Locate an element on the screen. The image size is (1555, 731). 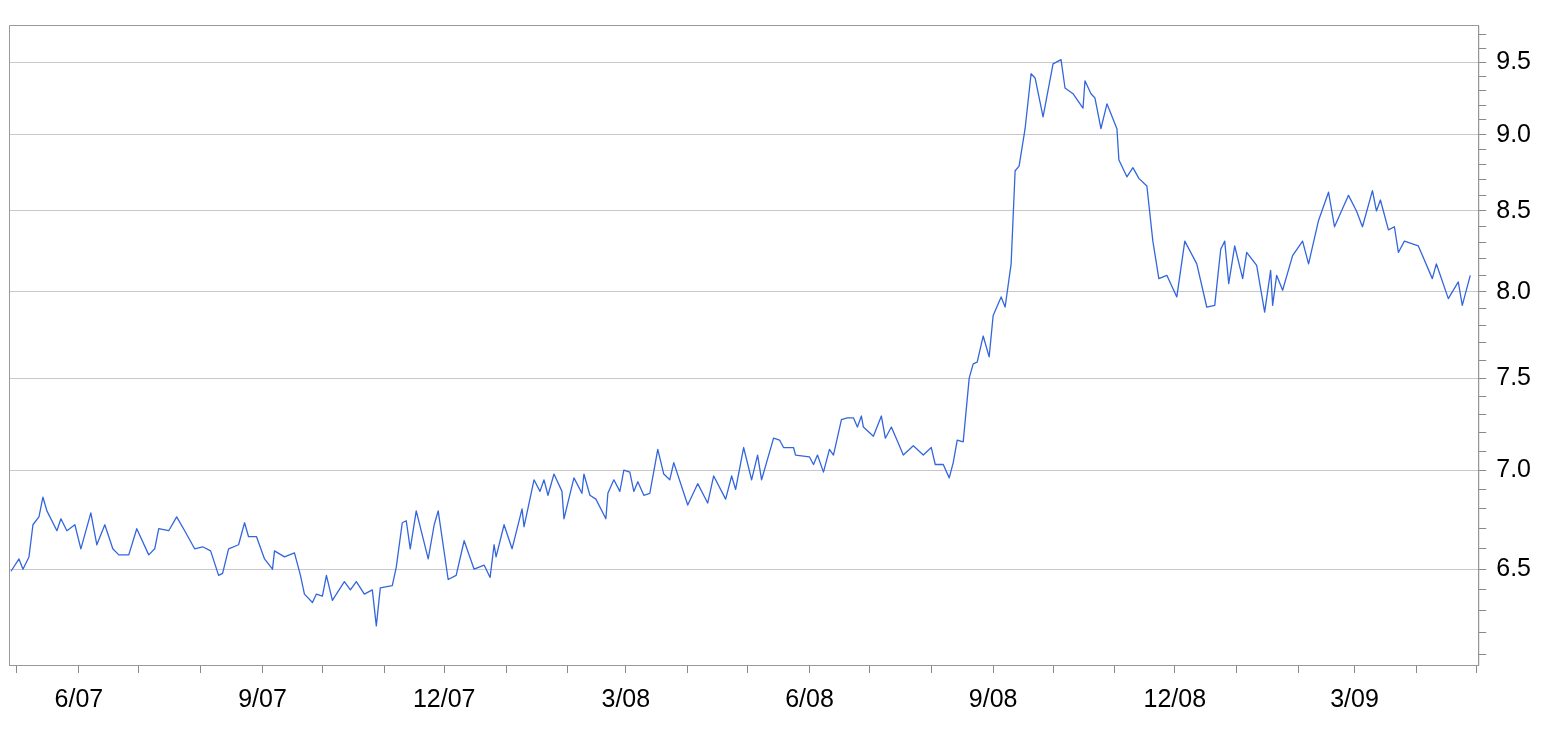
y-tick-label: 9.0 is located at coordinates (1514, 132).